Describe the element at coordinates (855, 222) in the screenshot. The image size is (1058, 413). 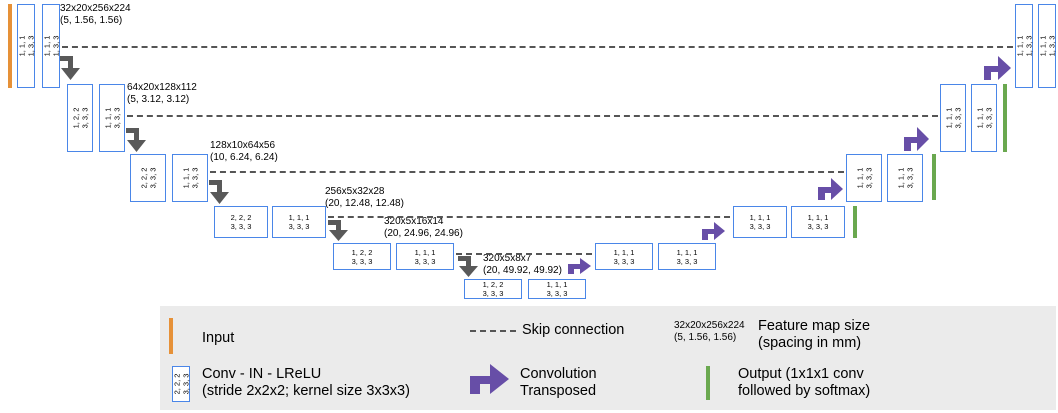
I see `output-bar-l3` at that location.